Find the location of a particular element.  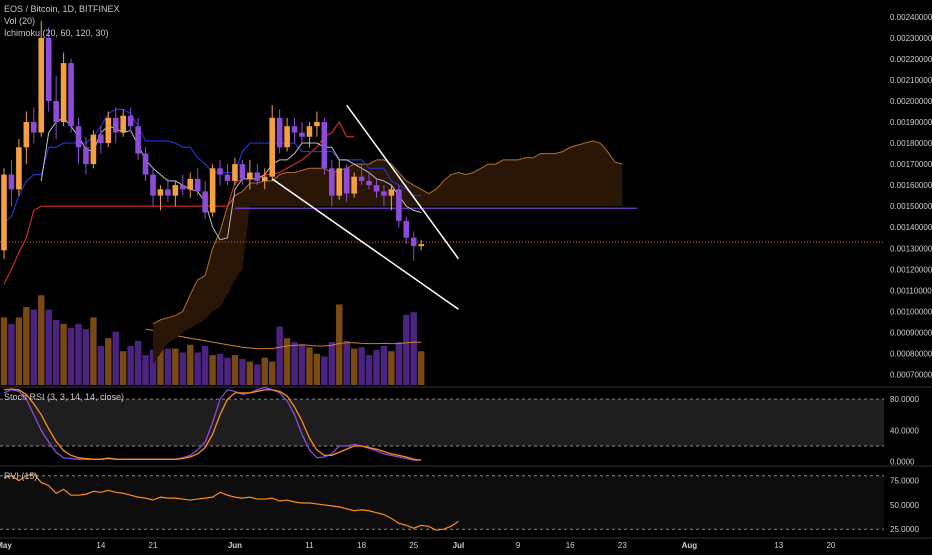

price-axis-tick-label: 0.00110000 is located at coordinates (911, 290).